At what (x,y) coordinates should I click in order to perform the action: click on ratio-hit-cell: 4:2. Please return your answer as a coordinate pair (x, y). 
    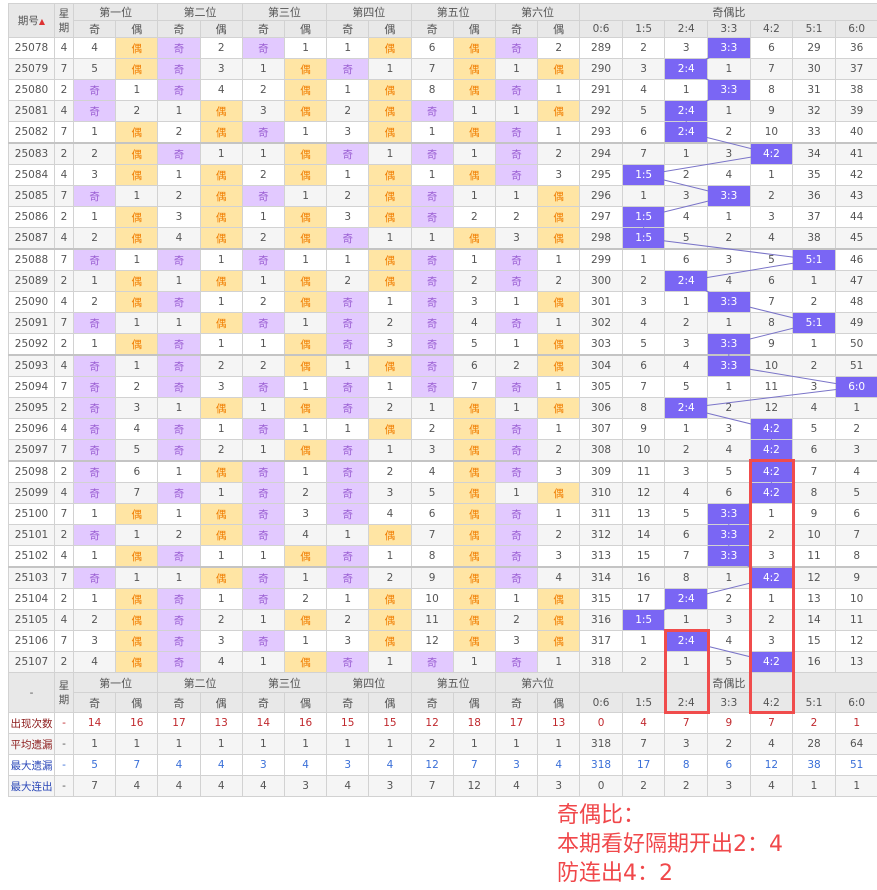
    Looking at the image, I should click on (771, 451).